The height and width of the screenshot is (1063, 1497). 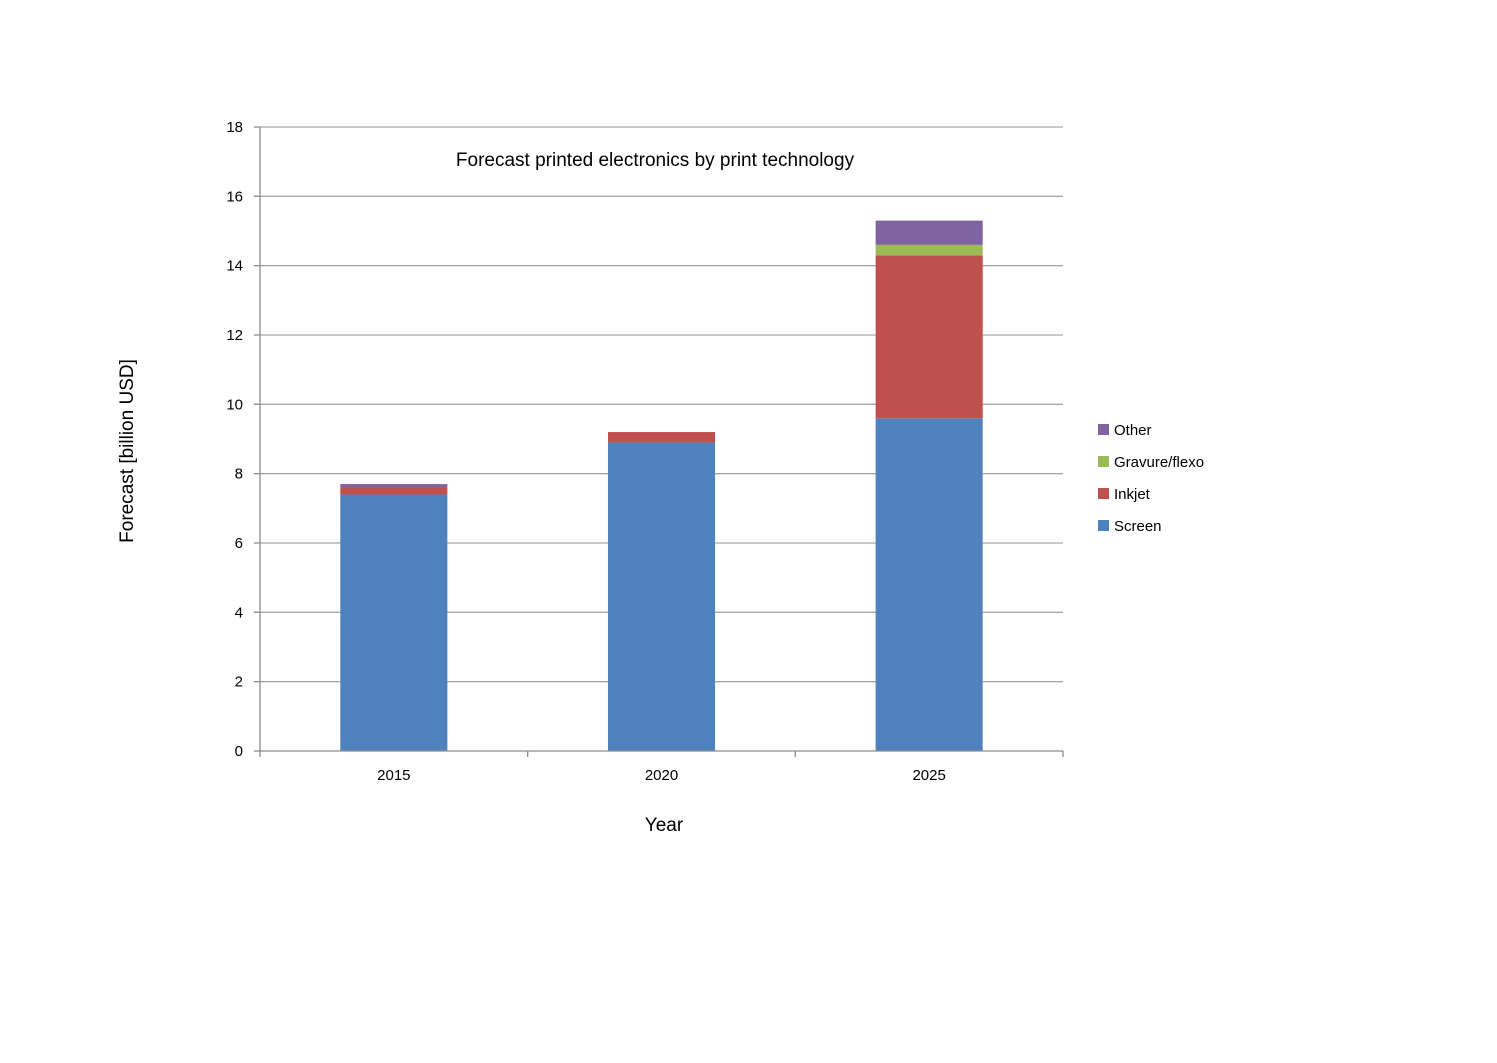 I want to click on bar-inkjet-2025, so click(x=929, y=337).